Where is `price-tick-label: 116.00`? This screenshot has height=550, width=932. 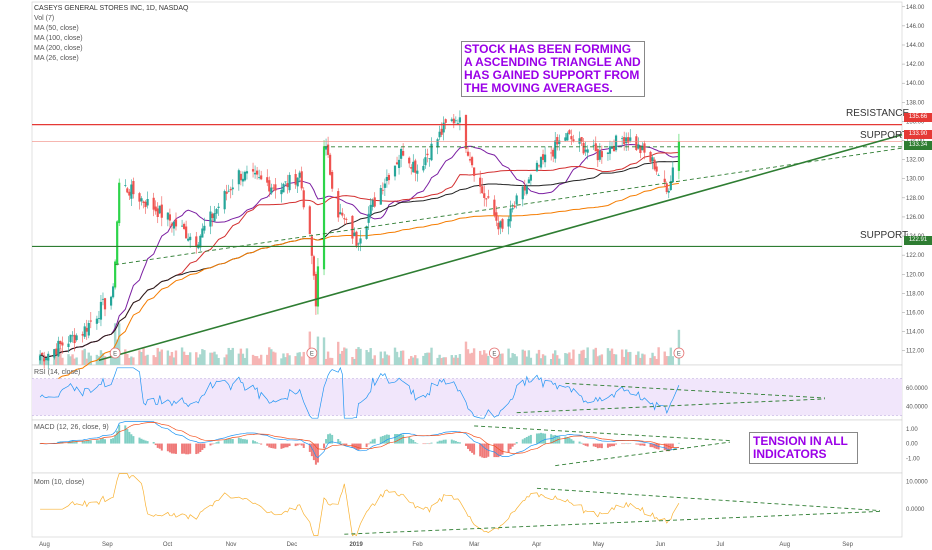
price-tick-label: 116.00 is located at coordinates (915, 313).